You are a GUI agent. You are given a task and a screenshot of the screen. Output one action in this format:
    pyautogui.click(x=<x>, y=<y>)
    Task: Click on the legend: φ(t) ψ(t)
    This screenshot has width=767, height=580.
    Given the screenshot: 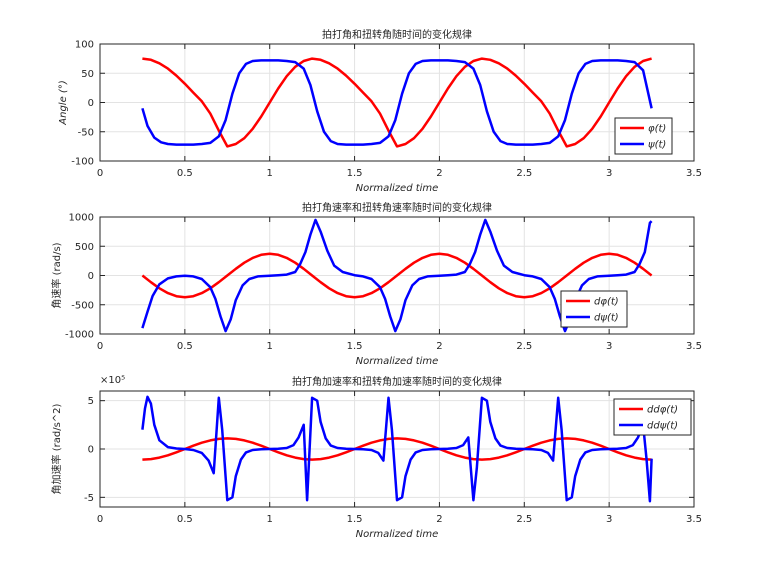 What is the action you would take?
    pyautogui.click(x=643, y=136)
    